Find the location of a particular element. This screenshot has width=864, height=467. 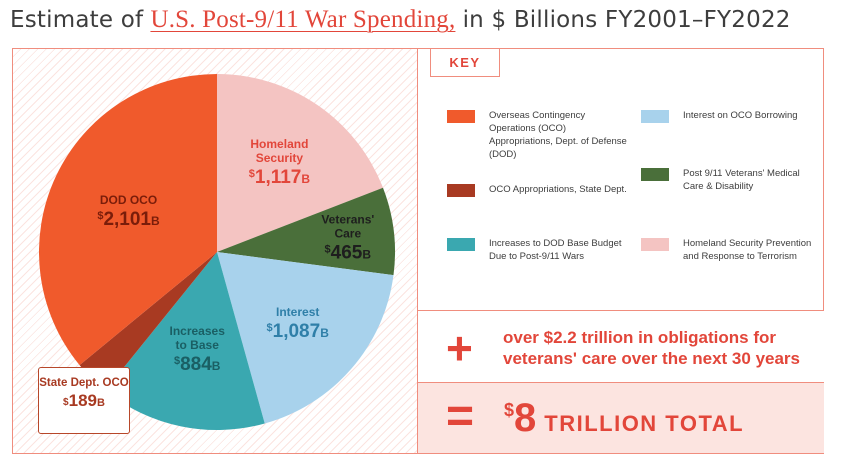

equals-sign: = is located at coordinates (460, 416).